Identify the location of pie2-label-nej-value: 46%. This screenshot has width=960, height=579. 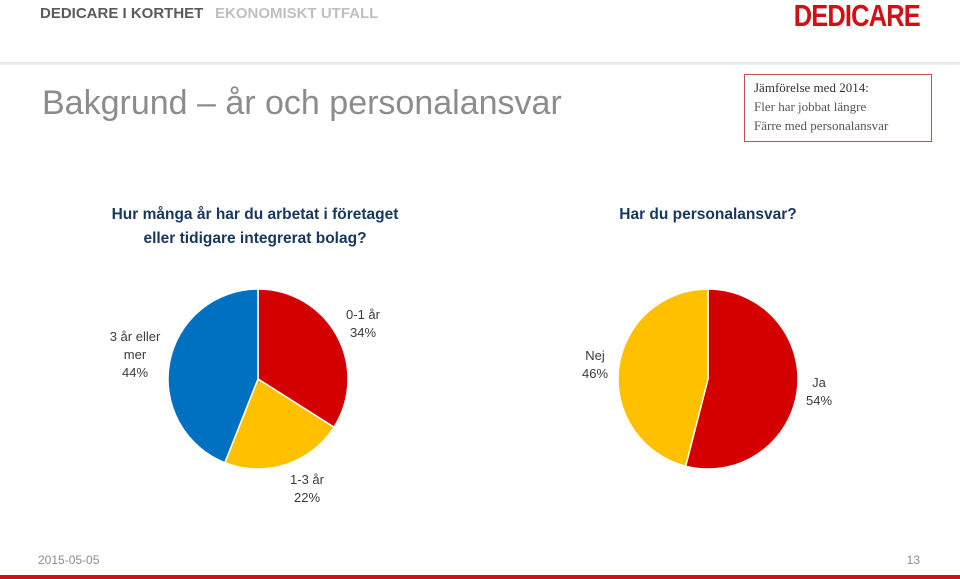
(595, 373).